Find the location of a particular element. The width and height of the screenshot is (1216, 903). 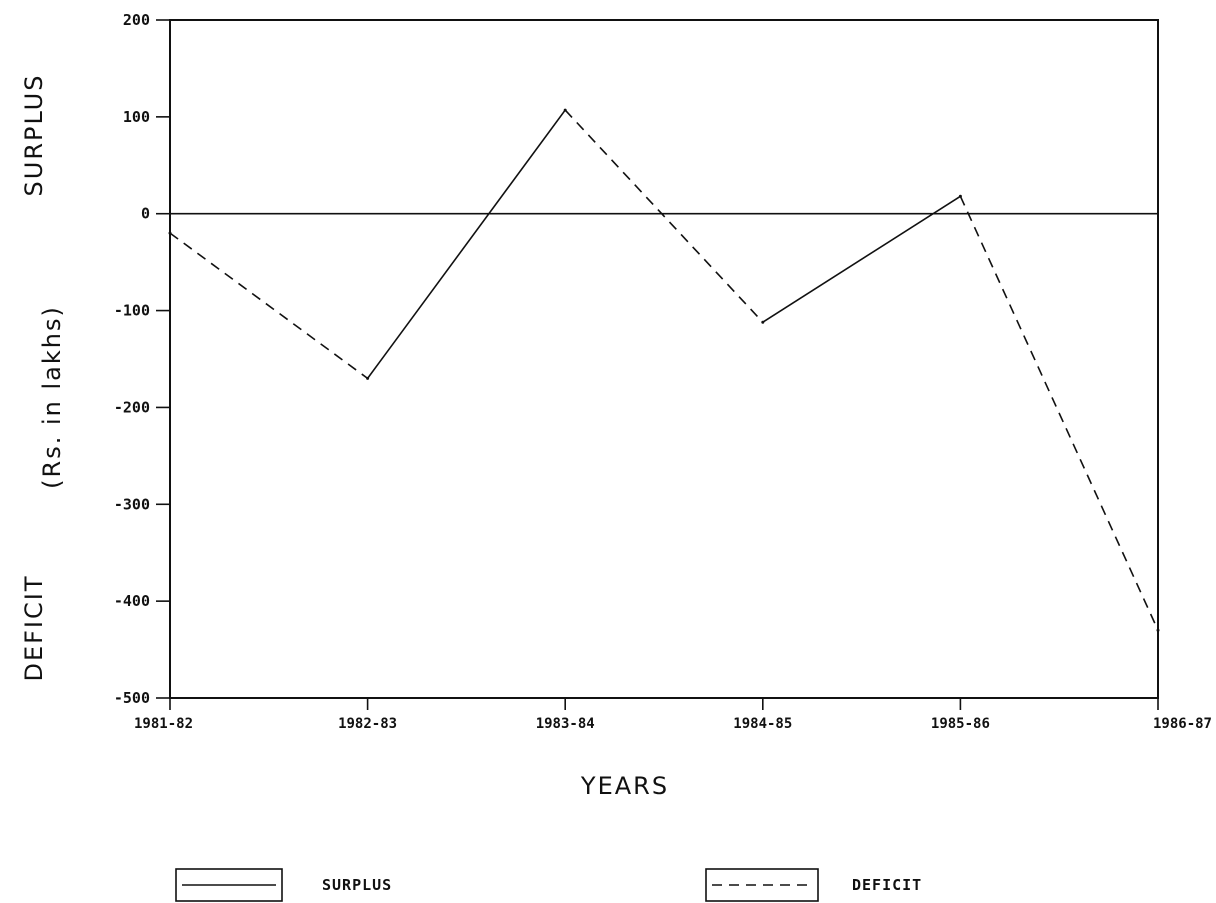

x-tick-label: 1986-87 is located at coordinates (1182, 724).